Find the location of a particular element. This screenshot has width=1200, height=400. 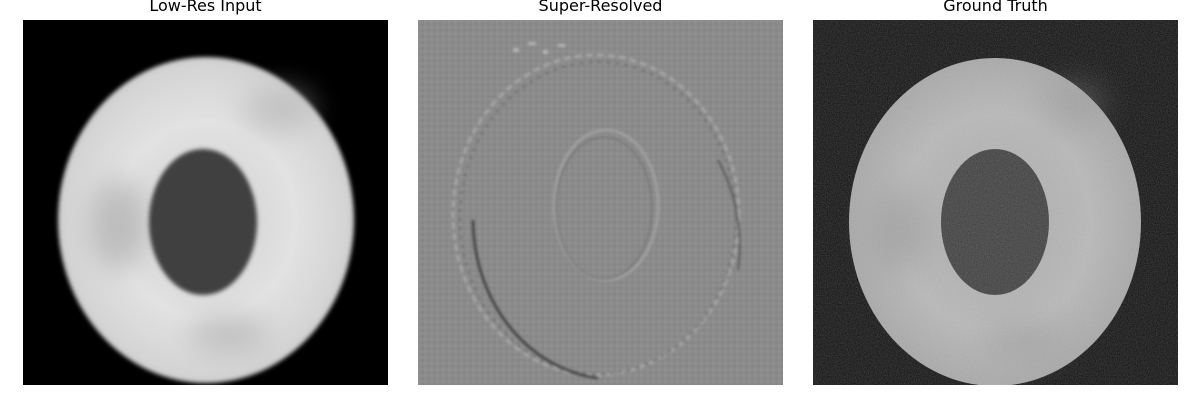

panel-title: Low-Res Input is located at coordinates (205, 7).